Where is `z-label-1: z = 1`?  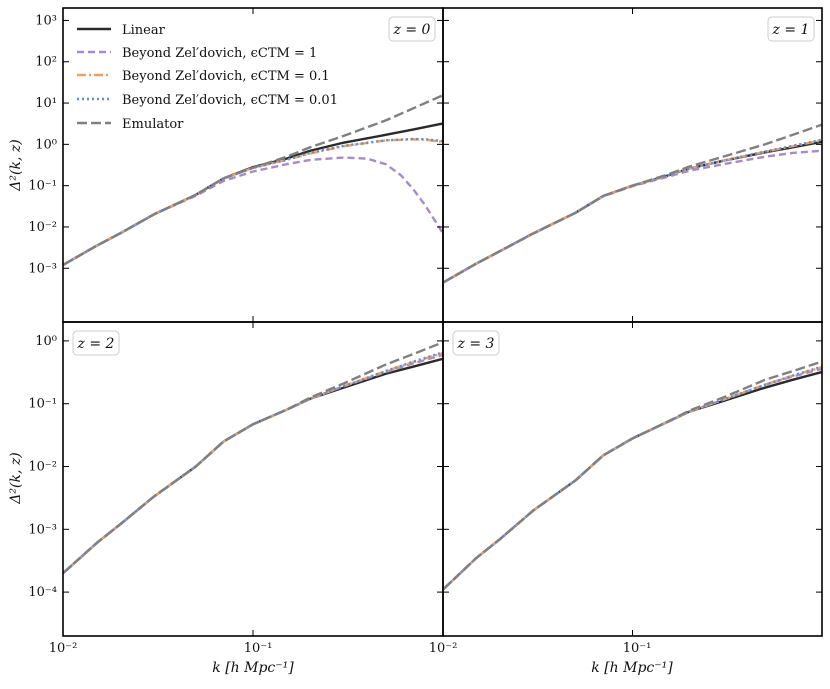
z-label-1: z = 1 is located at coordinates (791, 30).